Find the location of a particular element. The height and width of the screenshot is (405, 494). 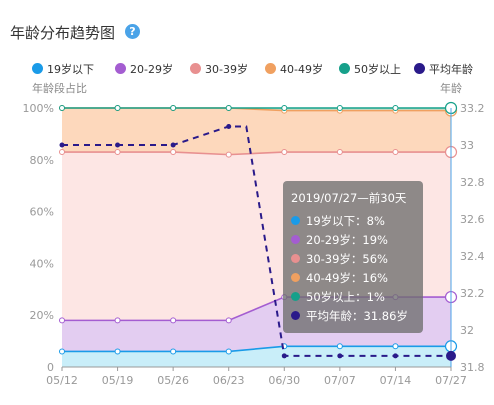

legend-item-30-39: 30-39岁 is located at coordinates (219, 69).